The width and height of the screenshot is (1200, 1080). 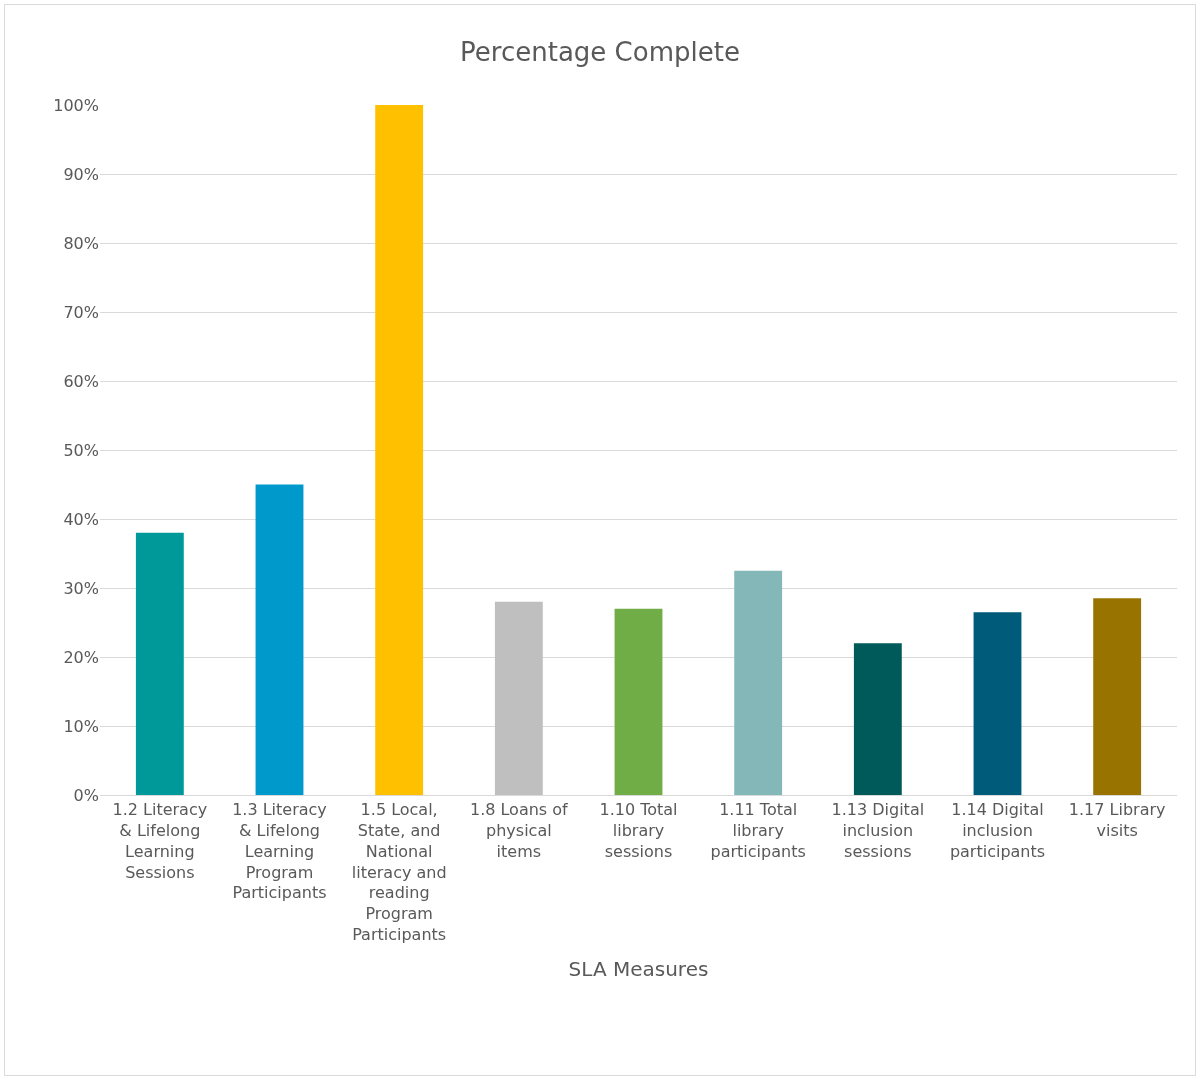 I want to click on x-tick-label: 1.2 Literacy & Lifelong Learning Sessions, so click(x=160, y=841).